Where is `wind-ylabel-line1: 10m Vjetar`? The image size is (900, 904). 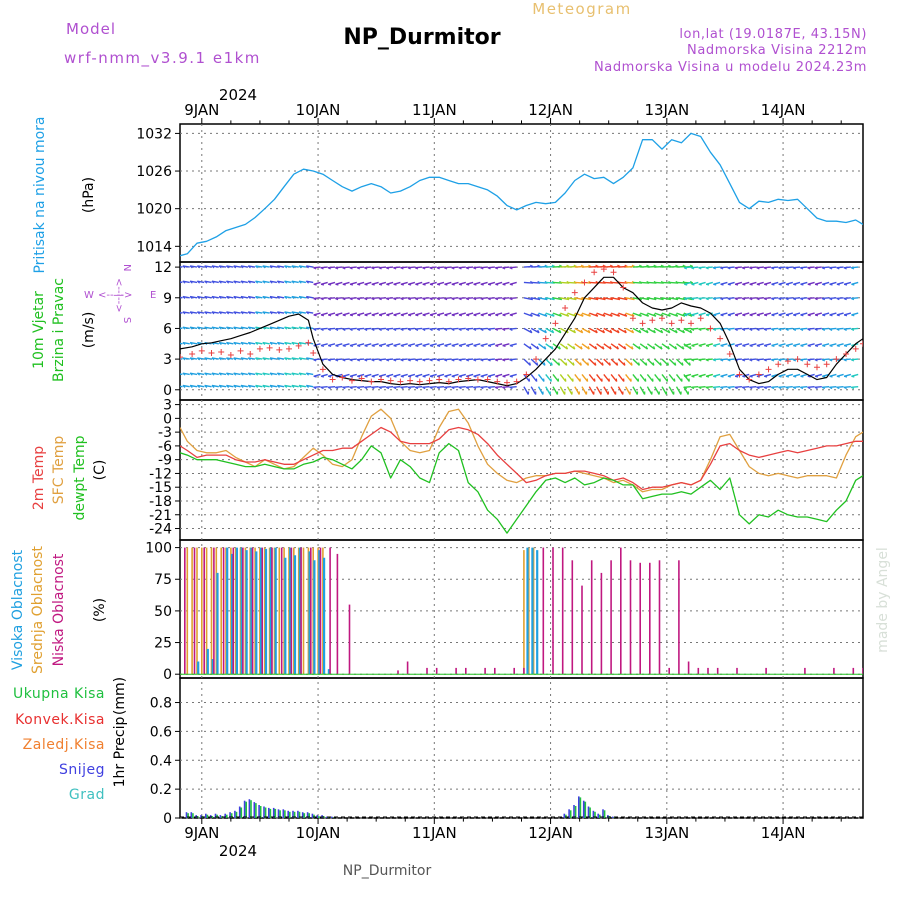 wind-ylabel-line1: 10m Vjetar is located at coordinates (39, 330).